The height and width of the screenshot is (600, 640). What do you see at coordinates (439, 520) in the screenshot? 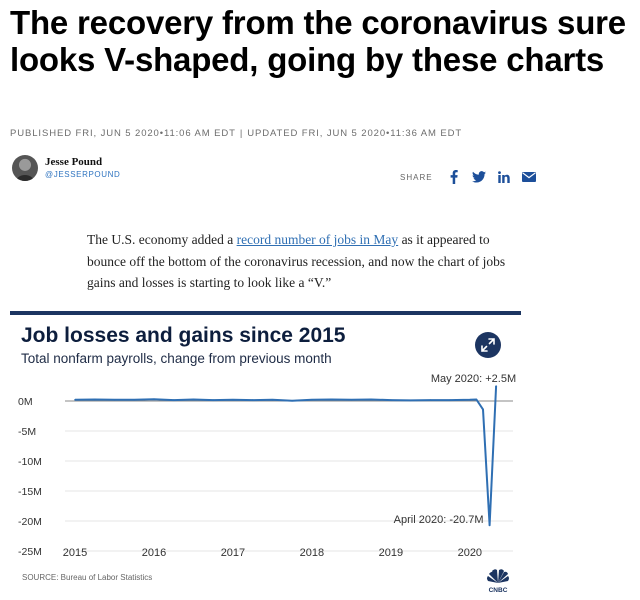
I see `annotation-april-2020: April 2020: -20.7M` at bounding box center [439, 520].